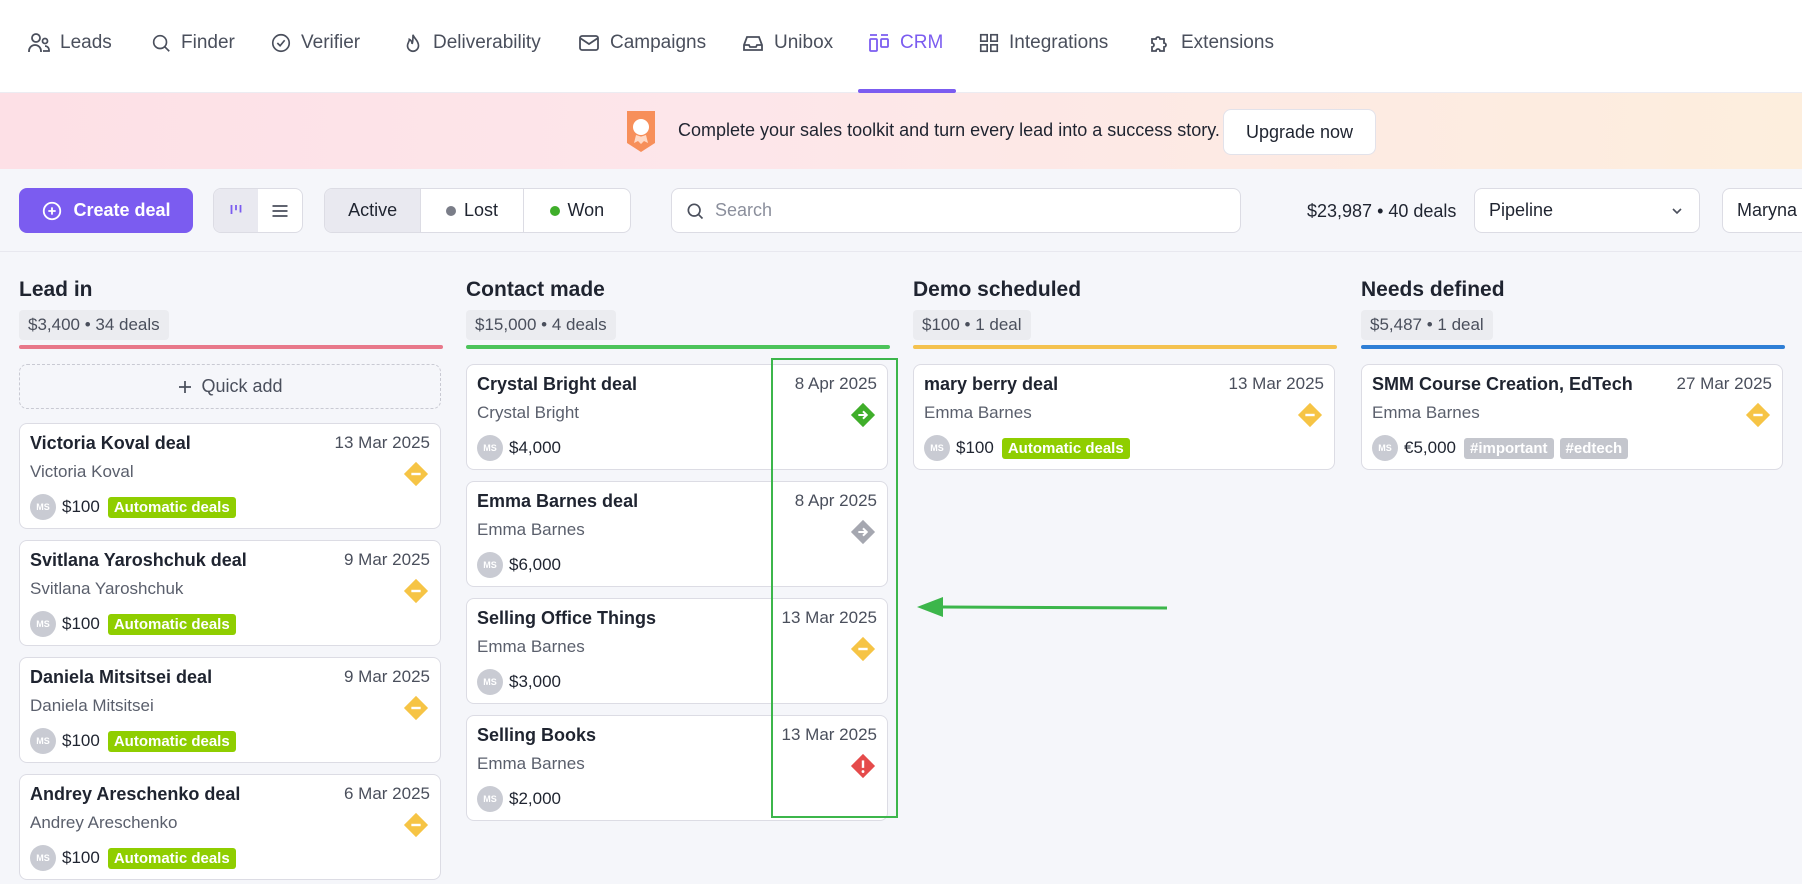  Describe the element at coordinates (965, 210) in the screenshot. I see `search-input` at that location.